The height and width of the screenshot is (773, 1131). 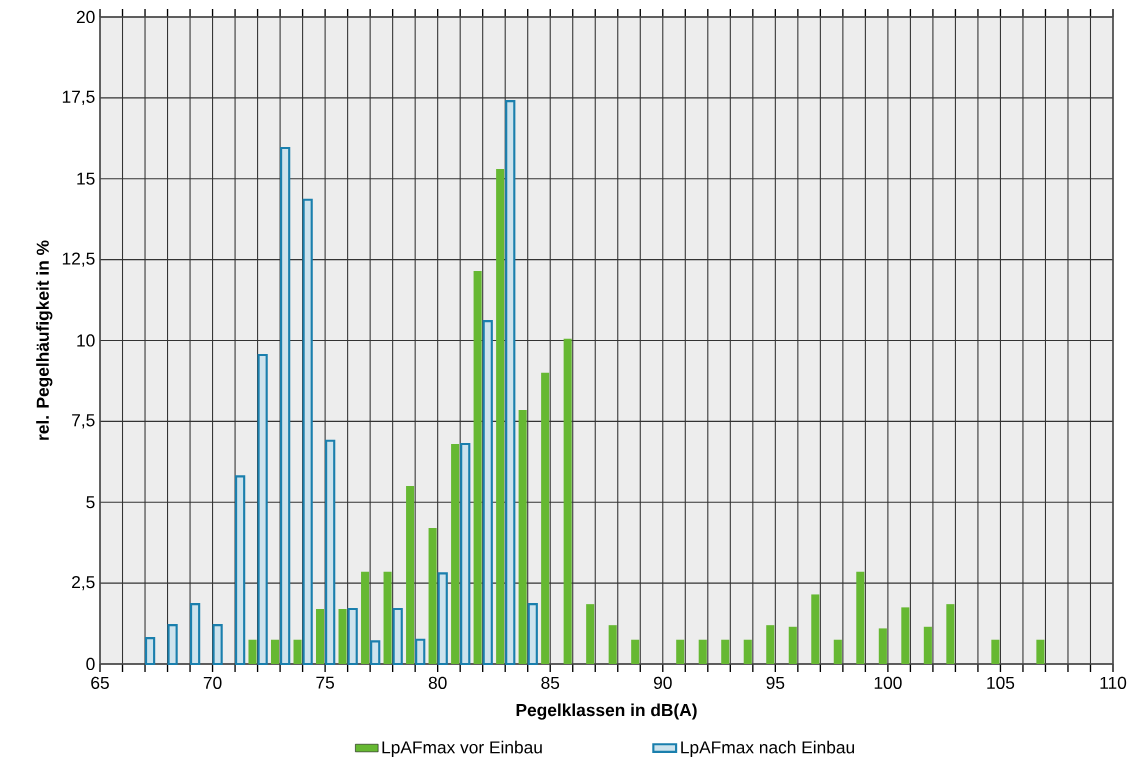 What do you see at coordinates (550, 682) in the screenshot?
I see `x-tick-label: 85` at bounding box center [550, 682].